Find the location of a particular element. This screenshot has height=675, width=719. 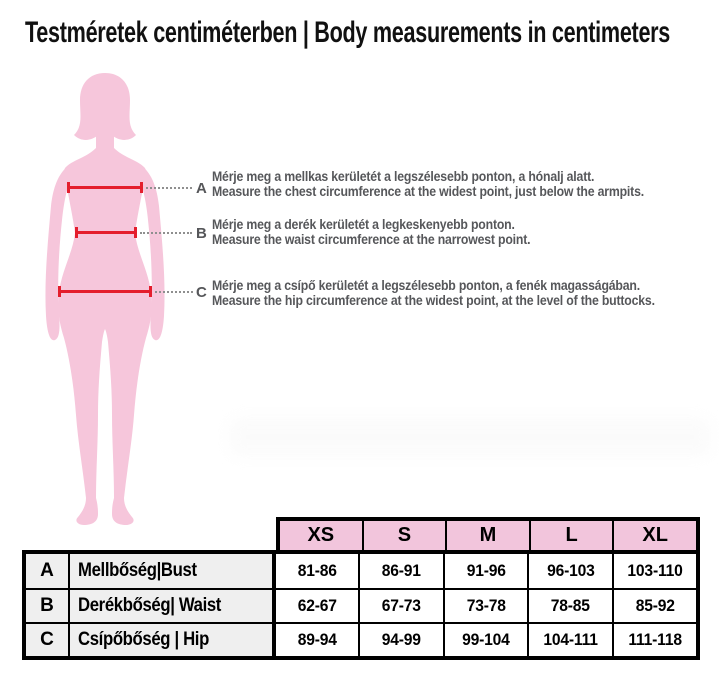

cell-value: 94-99 is located at coordinates (402, 639).